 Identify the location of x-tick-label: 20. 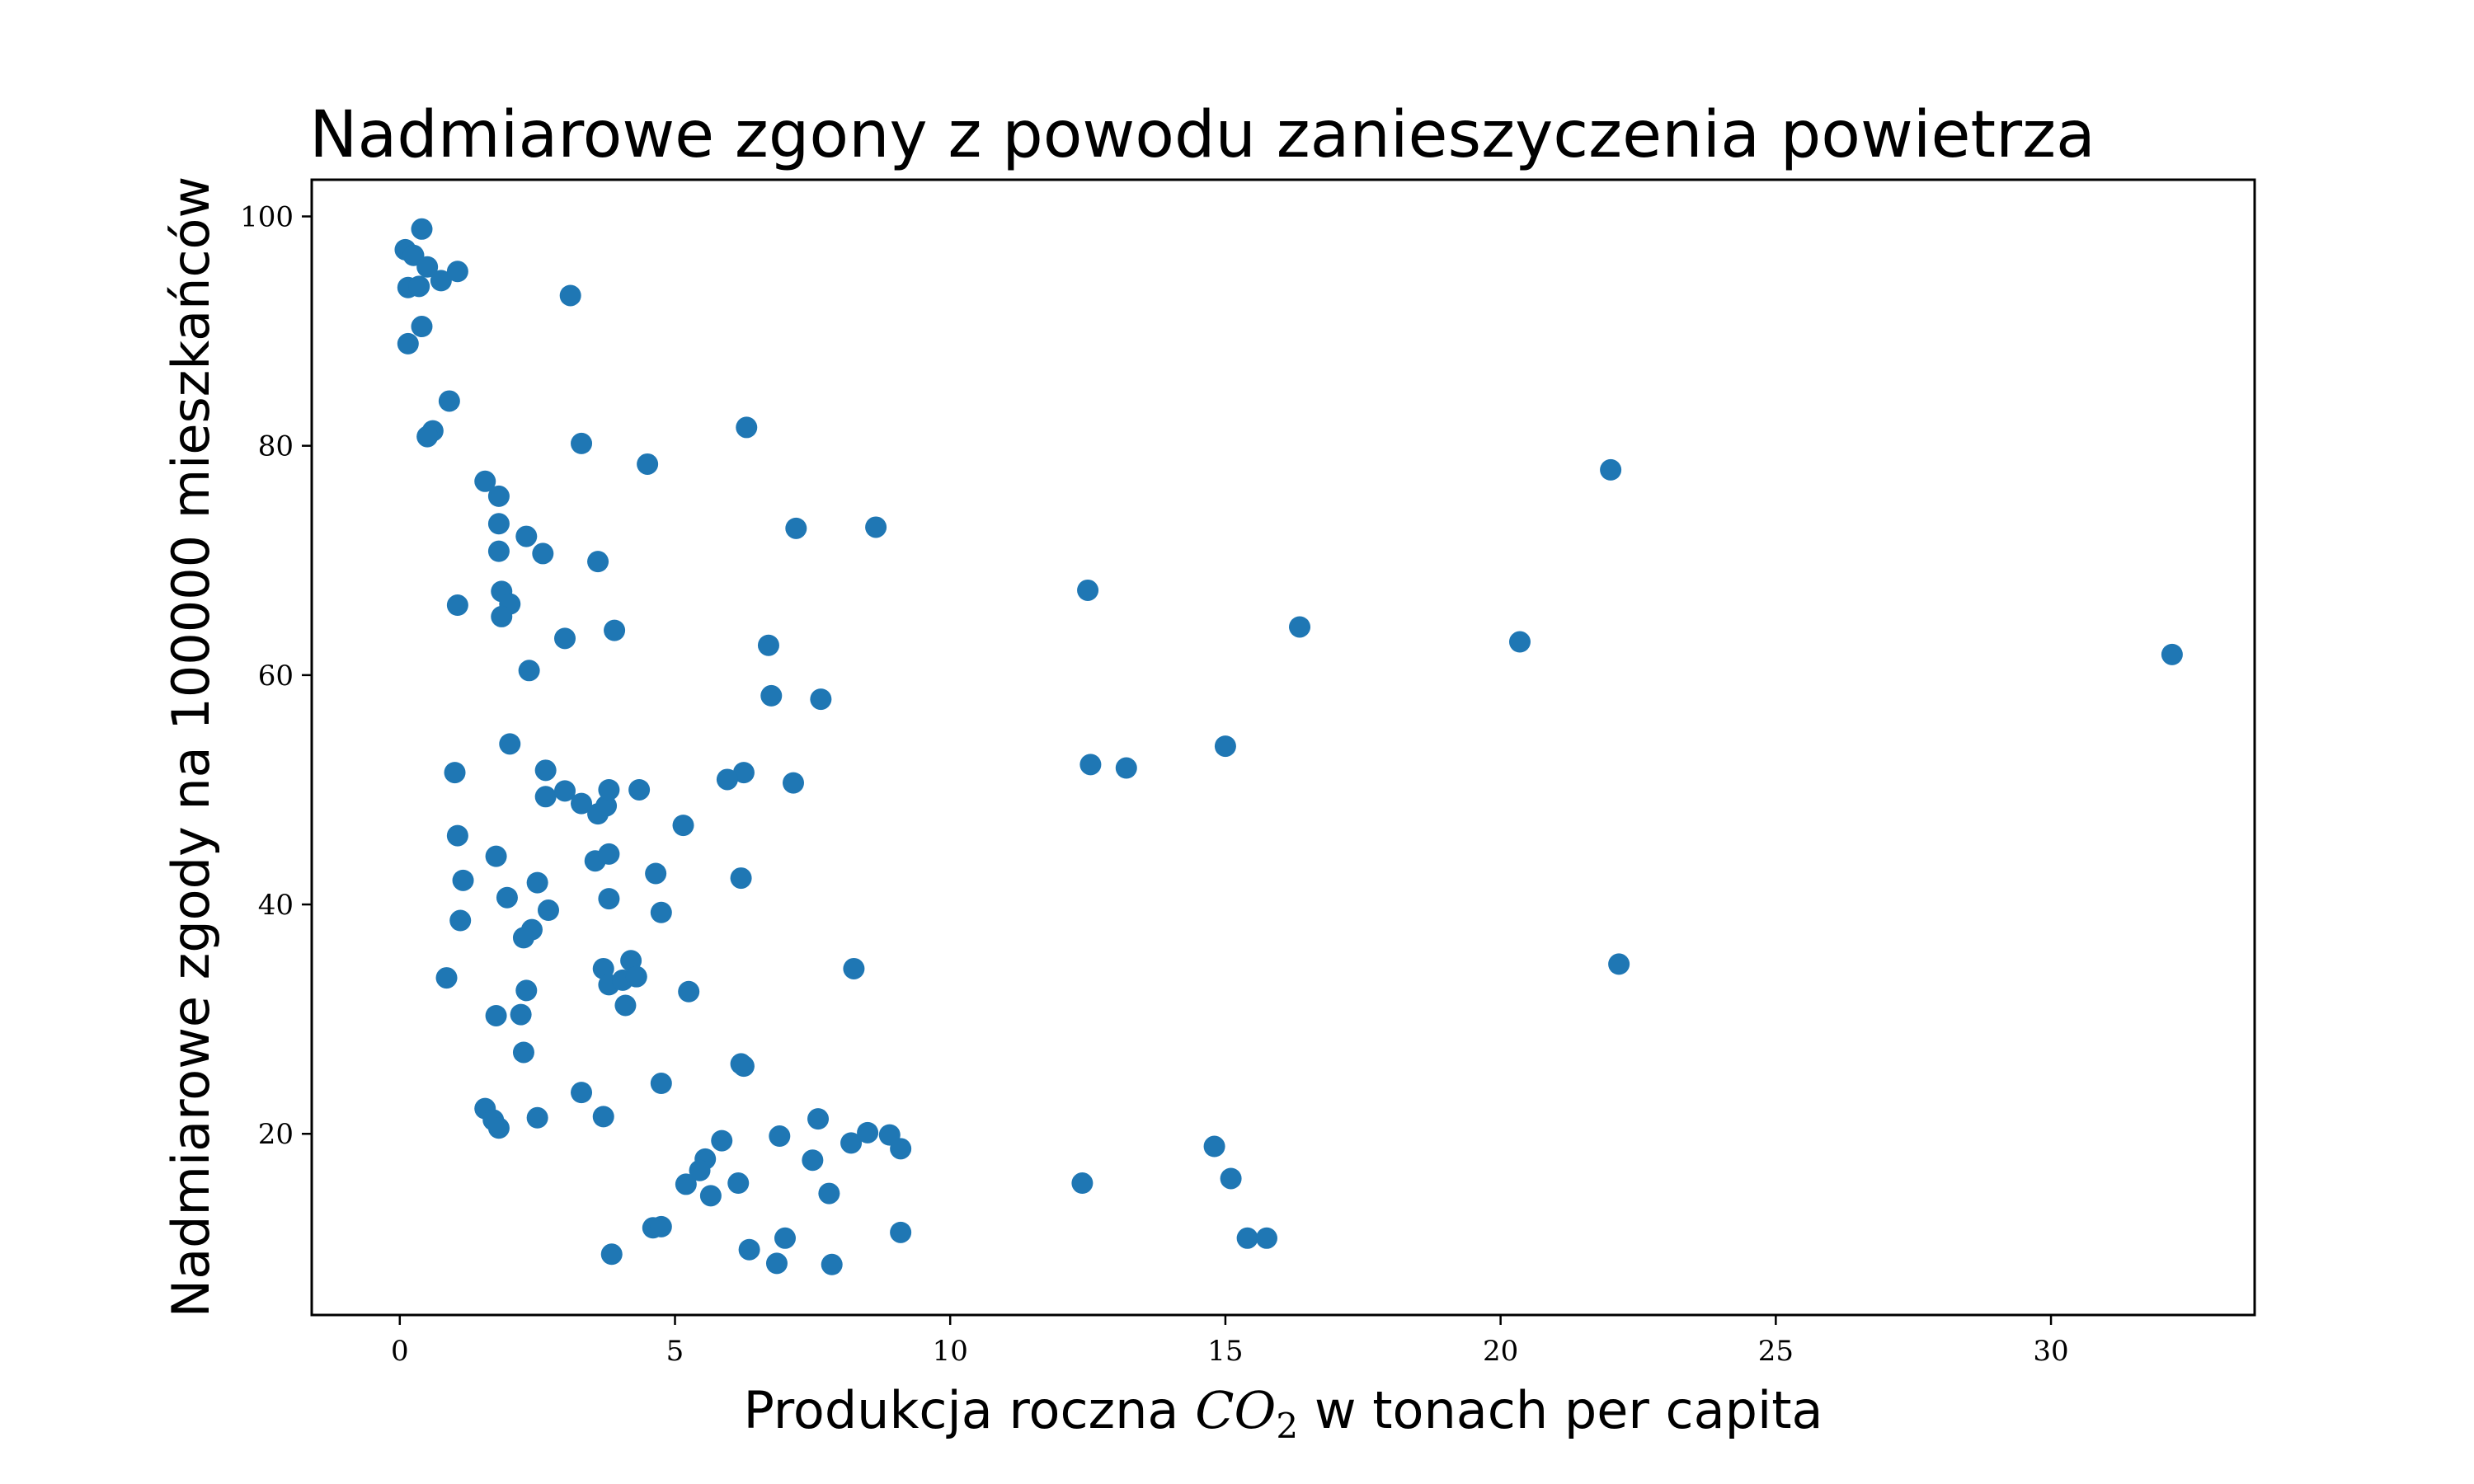
(1500, 1351).